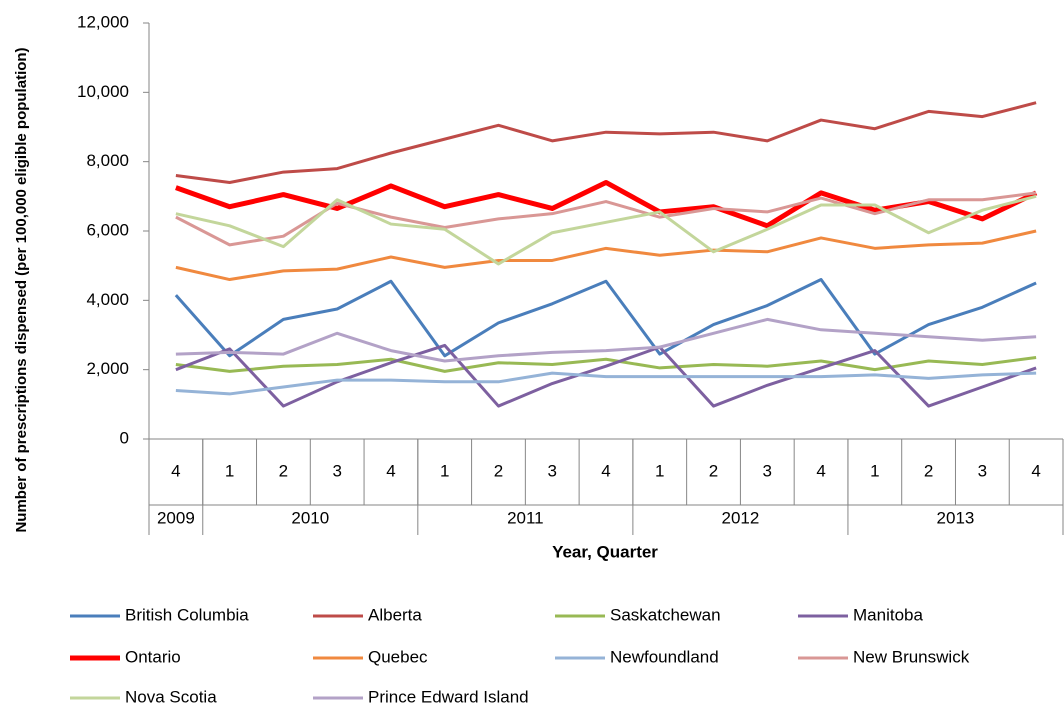 This screenshot has width=1064, height=707. I want to click on x-group-label: 2011, so click(525, 517).